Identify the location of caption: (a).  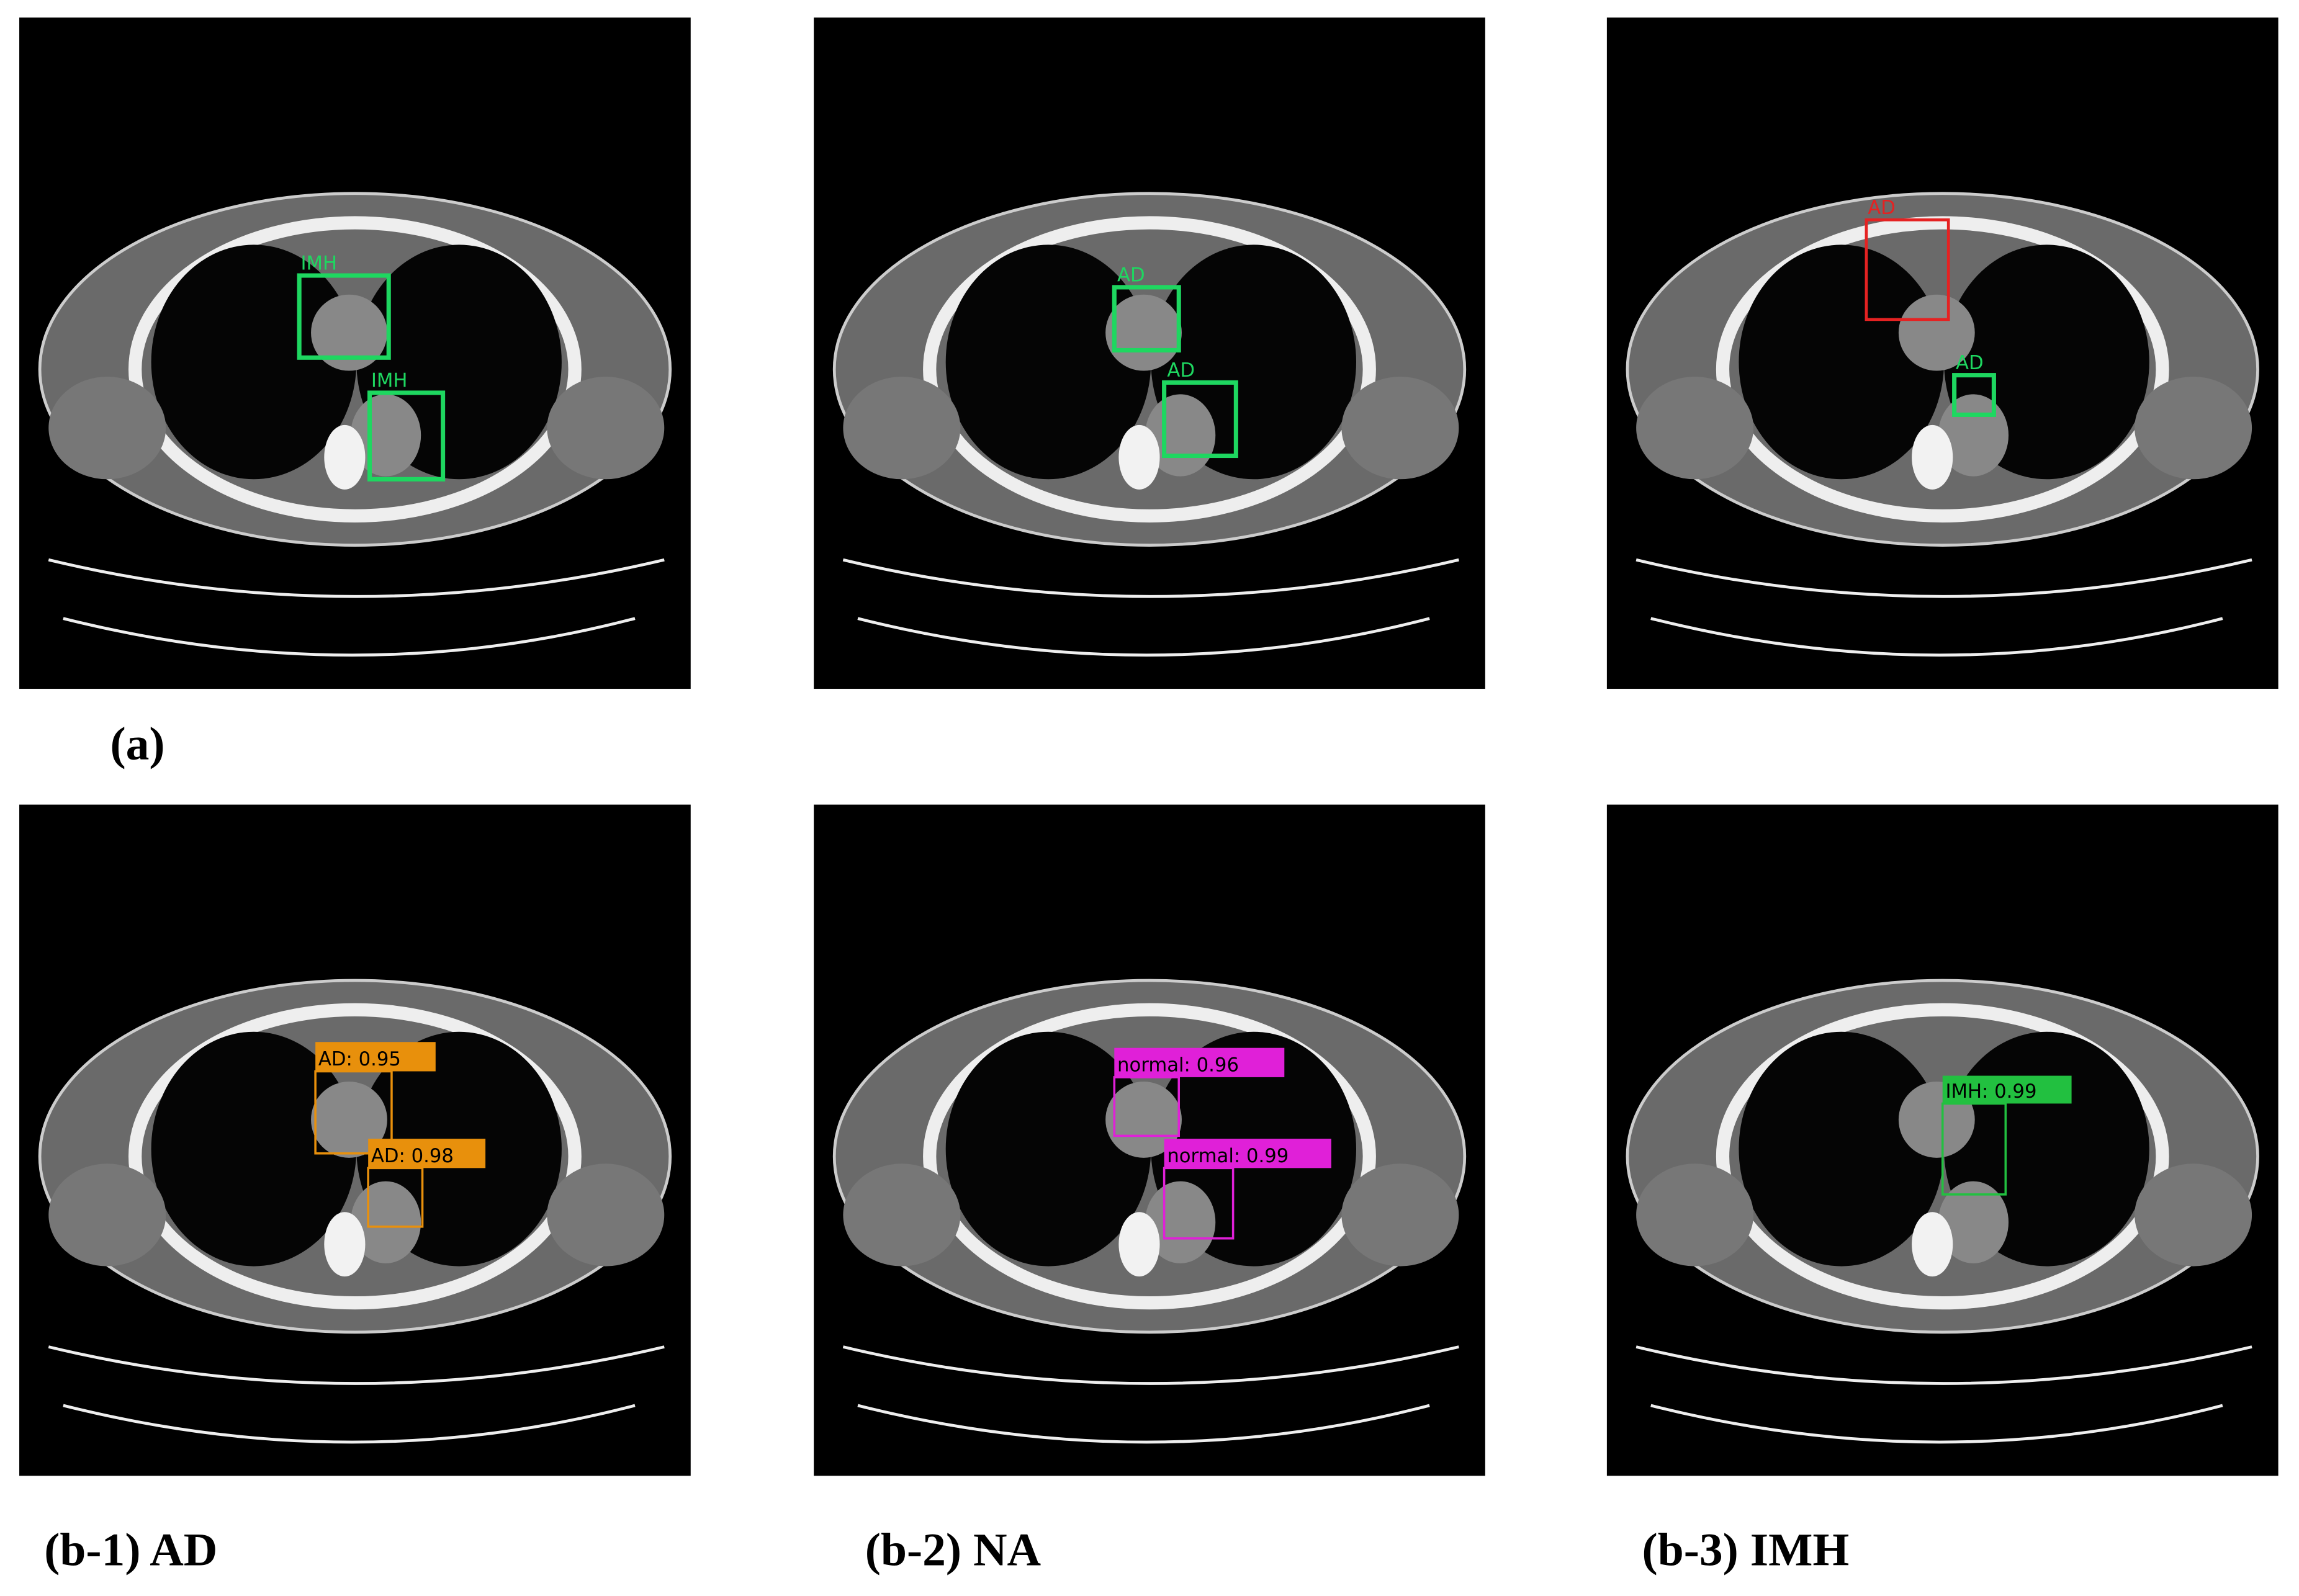
(137, 743).